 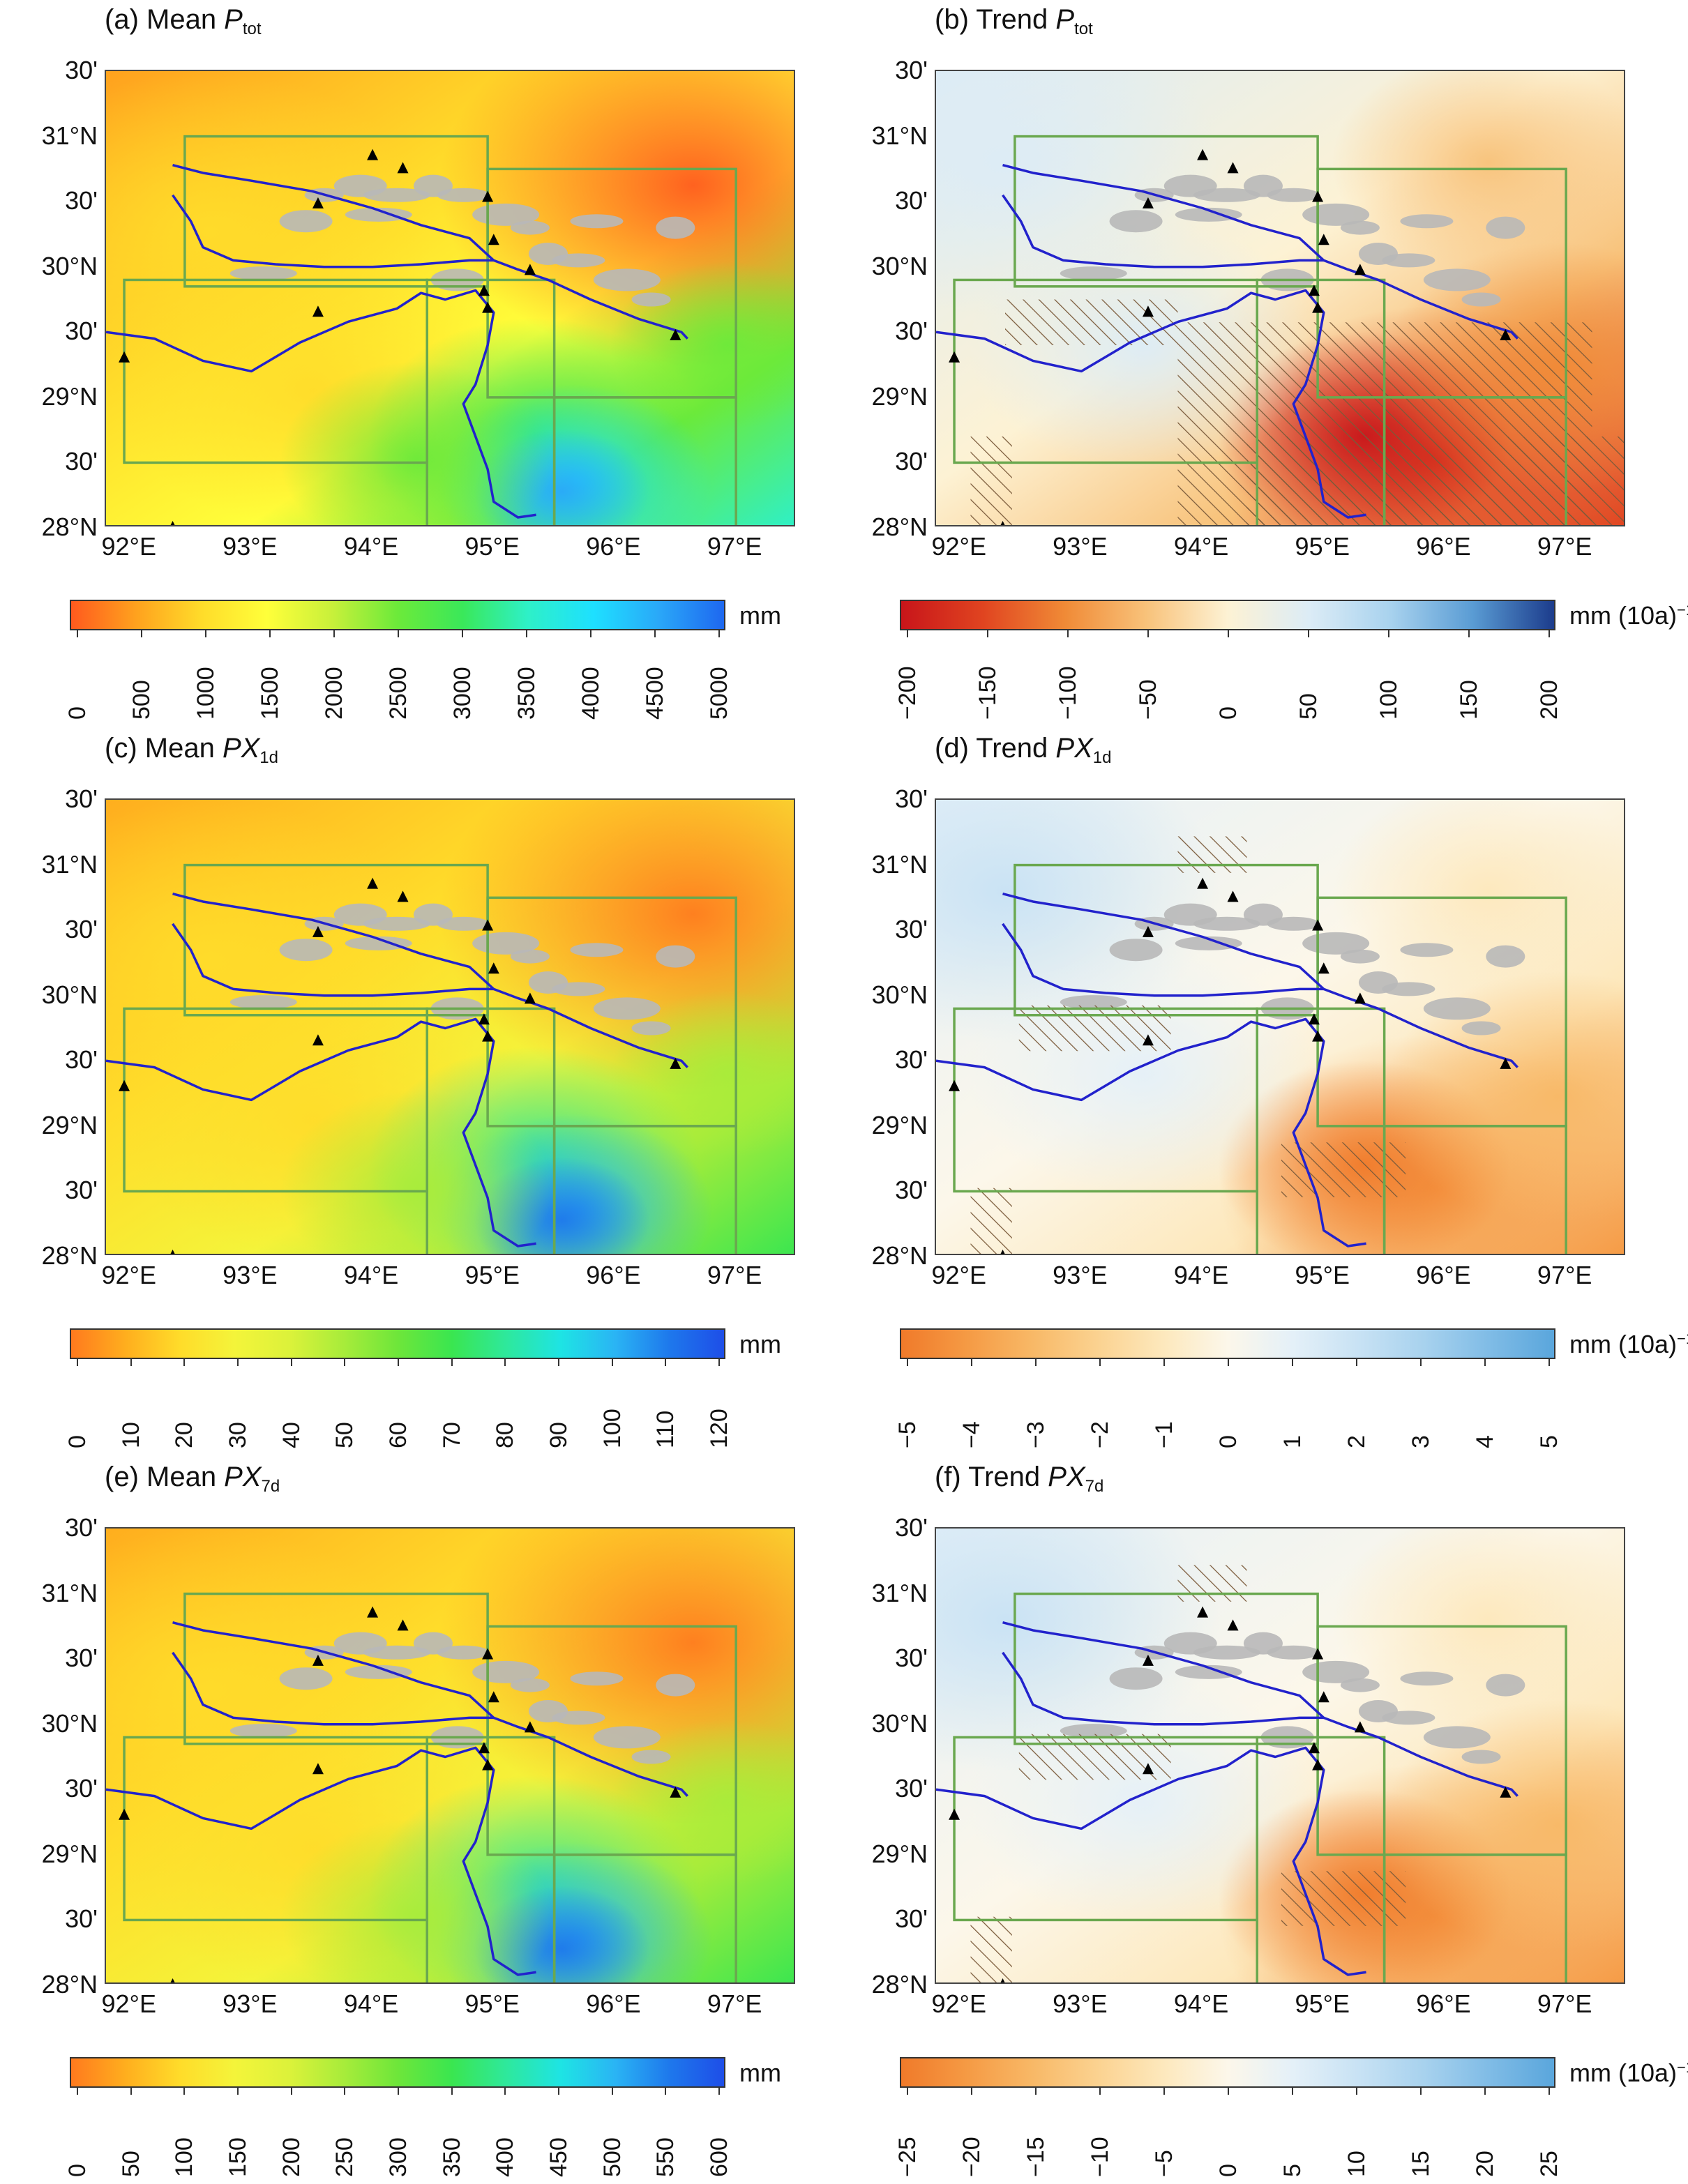 What do you see at coordinates (1623, 615) in the screenshot?
I see `unit-text: mm (10a)` at bounding box center [1623, 615].